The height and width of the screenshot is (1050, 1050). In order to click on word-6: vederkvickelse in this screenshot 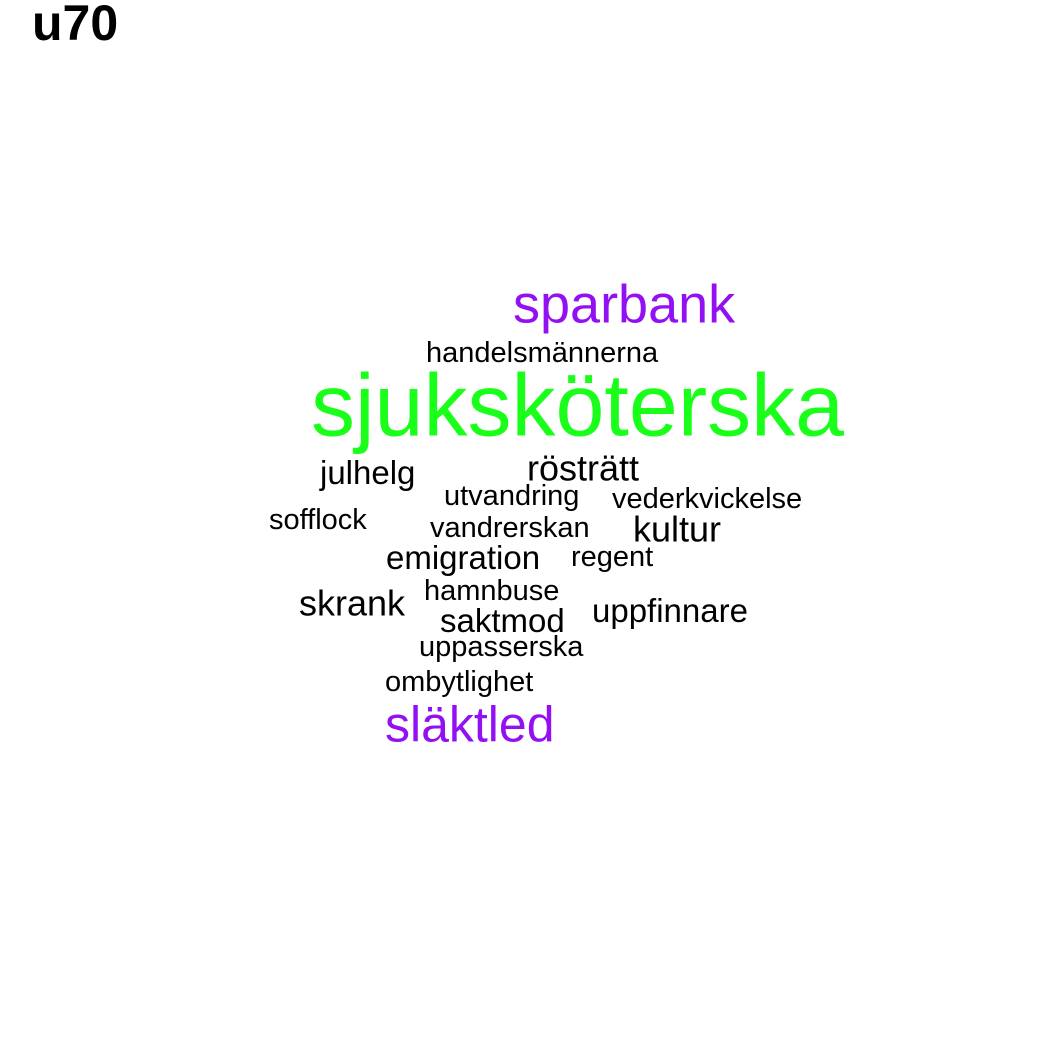, I will do `click(707, 499)`.